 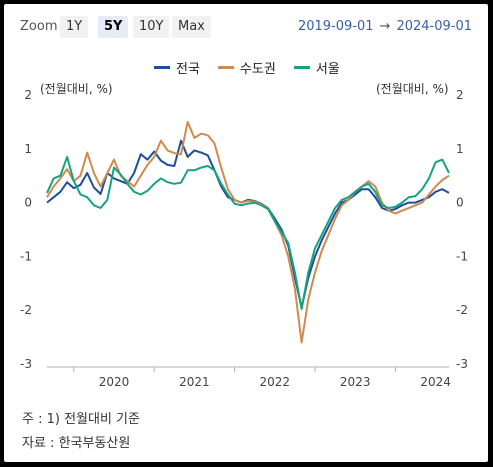 I want to click on date-range-arrow: →, so click(x=385, y=26).